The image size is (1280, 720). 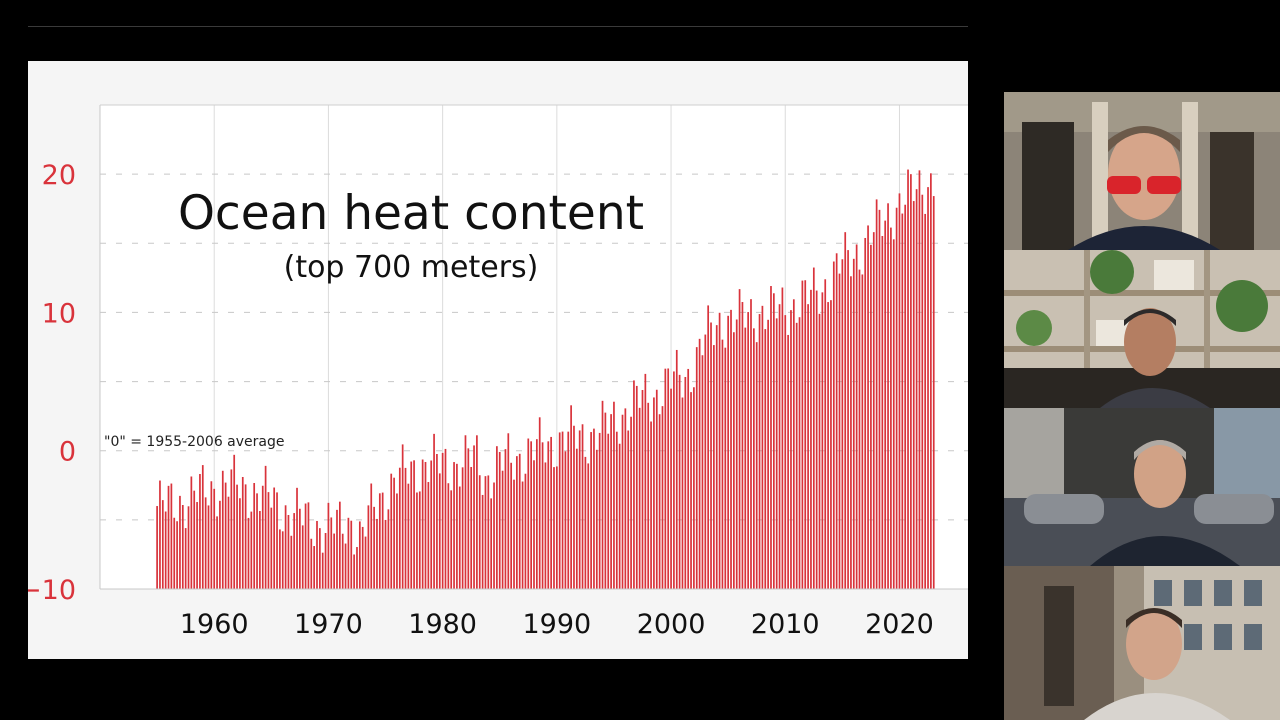 What do you see at coordinates (67, 452) in the screenshot?
I see `y-tick-label: 0` at bounding box center [67, 452].